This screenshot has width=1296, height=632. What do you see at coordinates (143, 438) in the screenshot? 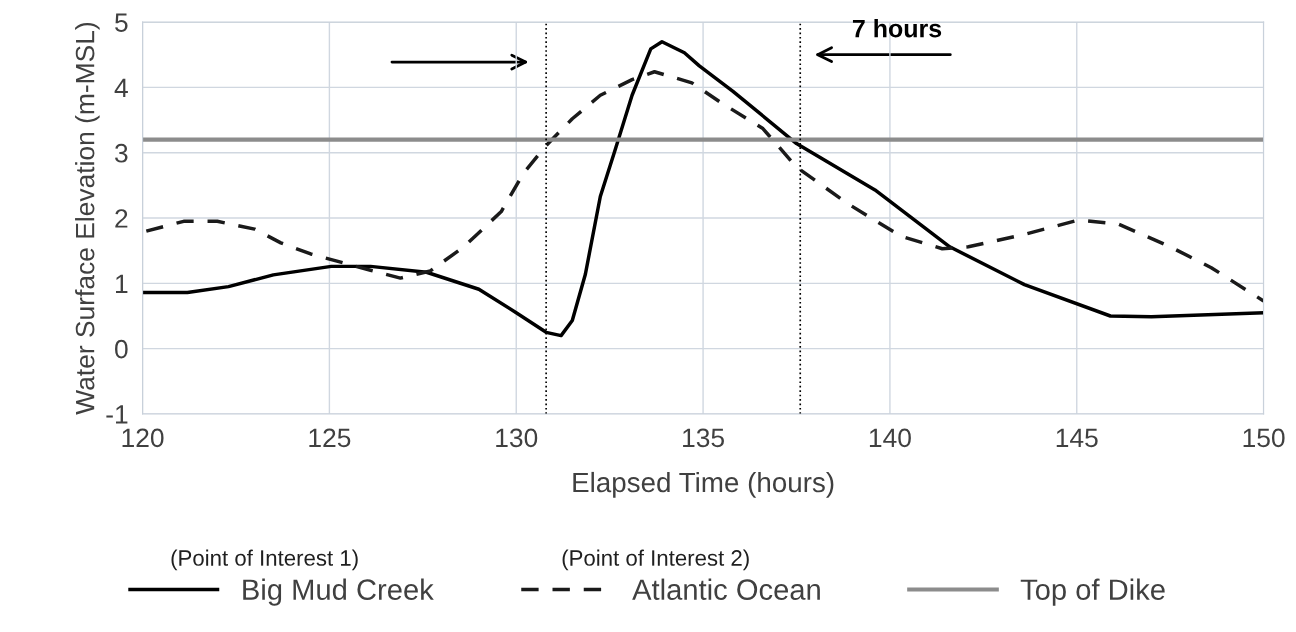
I see `x-tick-label: 120` at bounding box center [143, 438].